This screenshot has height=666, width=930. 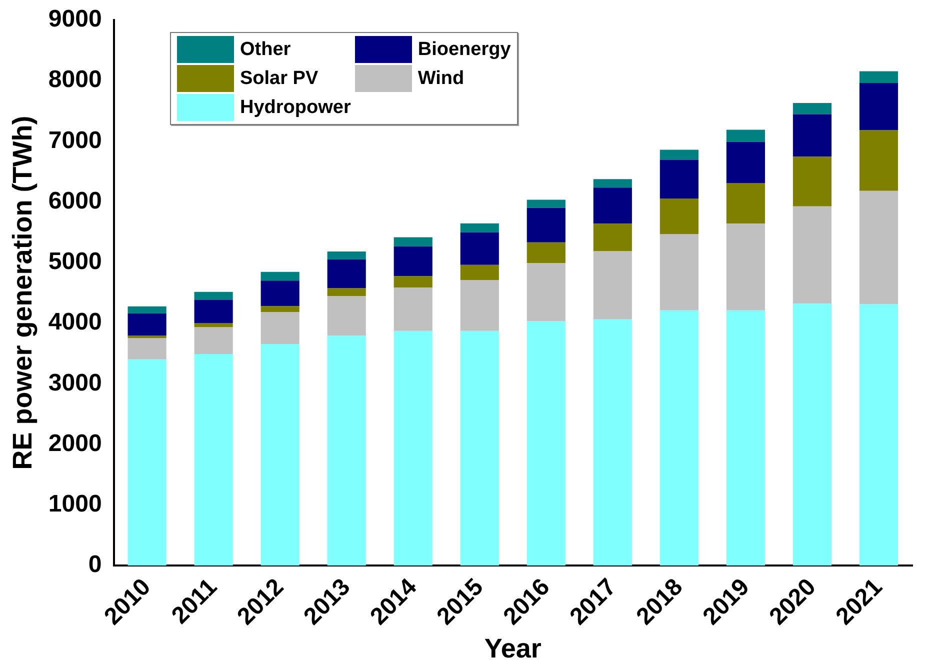 What do you see at coordinates (75, 262) in the screenshot?
I see `y-tick-label: 5000` at bounding box center [75, 262].